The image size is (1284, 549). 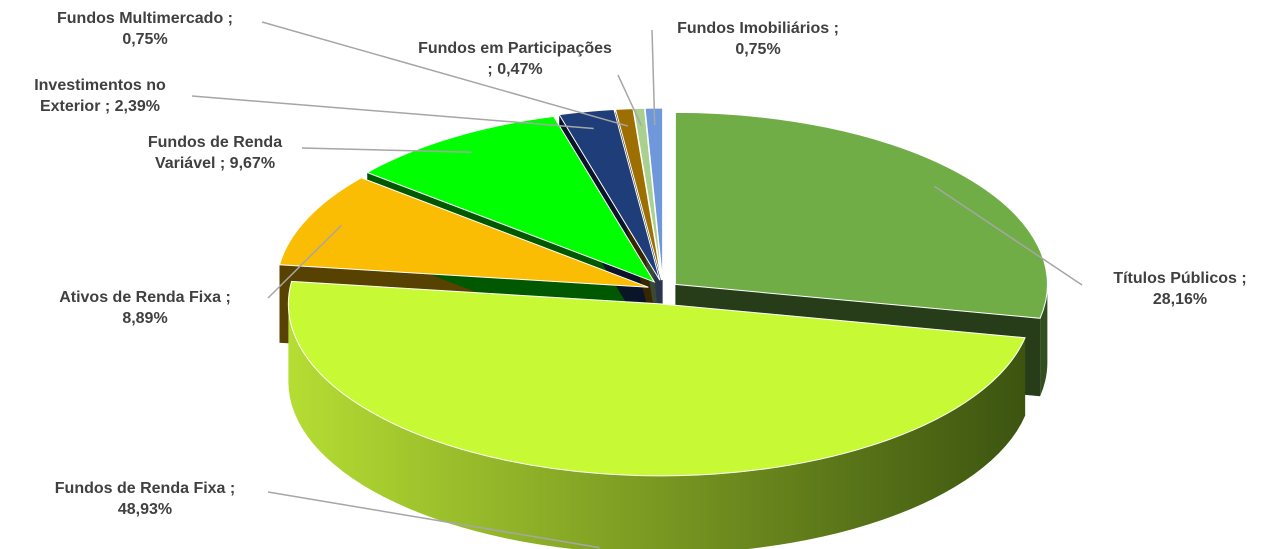 What do you see at coordinates (145, 297) in the screenshot?
I see `category-label: Ativos de Renda Fixa ;` at bounding box center [145, 297].